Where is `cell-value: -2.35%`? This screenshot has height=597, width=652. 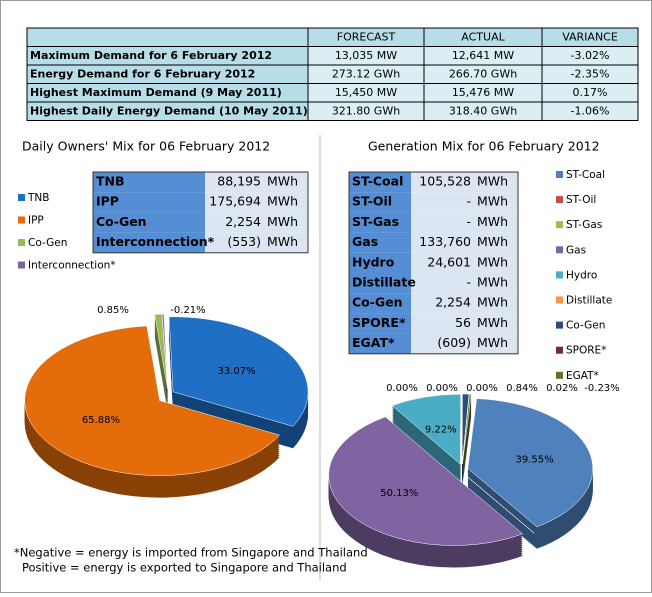
cell-value: -2.35% is located at coordinates (590, 73).